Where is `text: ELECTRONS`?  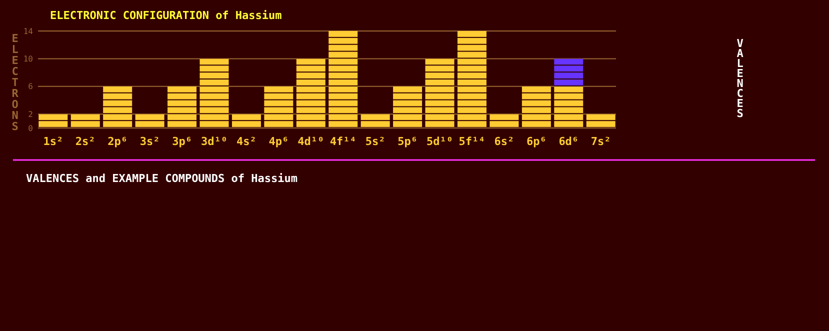 text: ELECTRONS is located at coordinates (15, 82).